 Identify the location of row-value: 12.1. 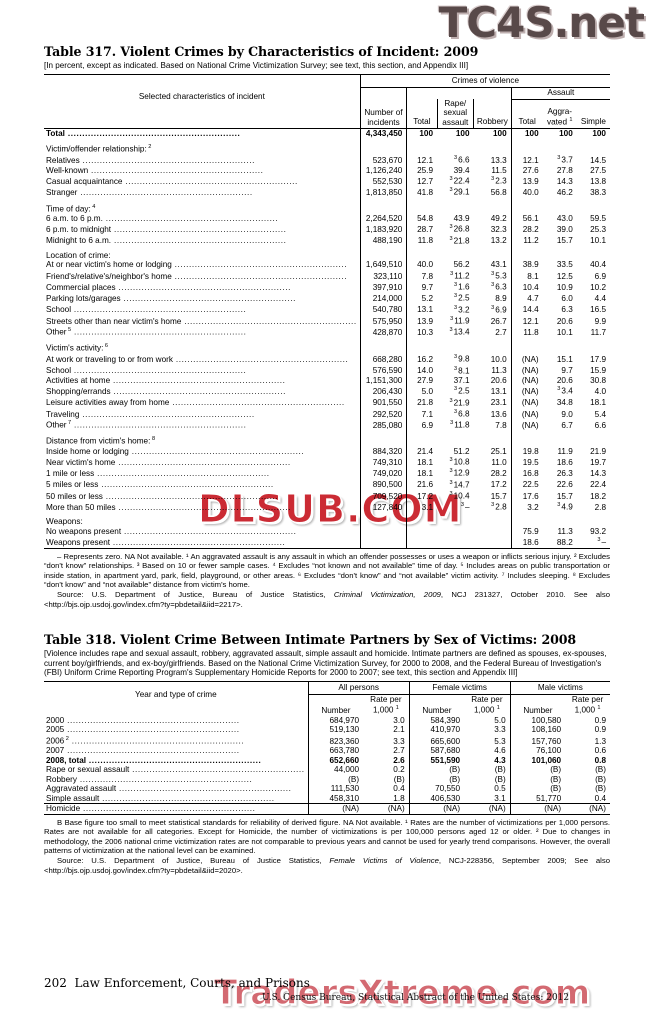
(422, 160).